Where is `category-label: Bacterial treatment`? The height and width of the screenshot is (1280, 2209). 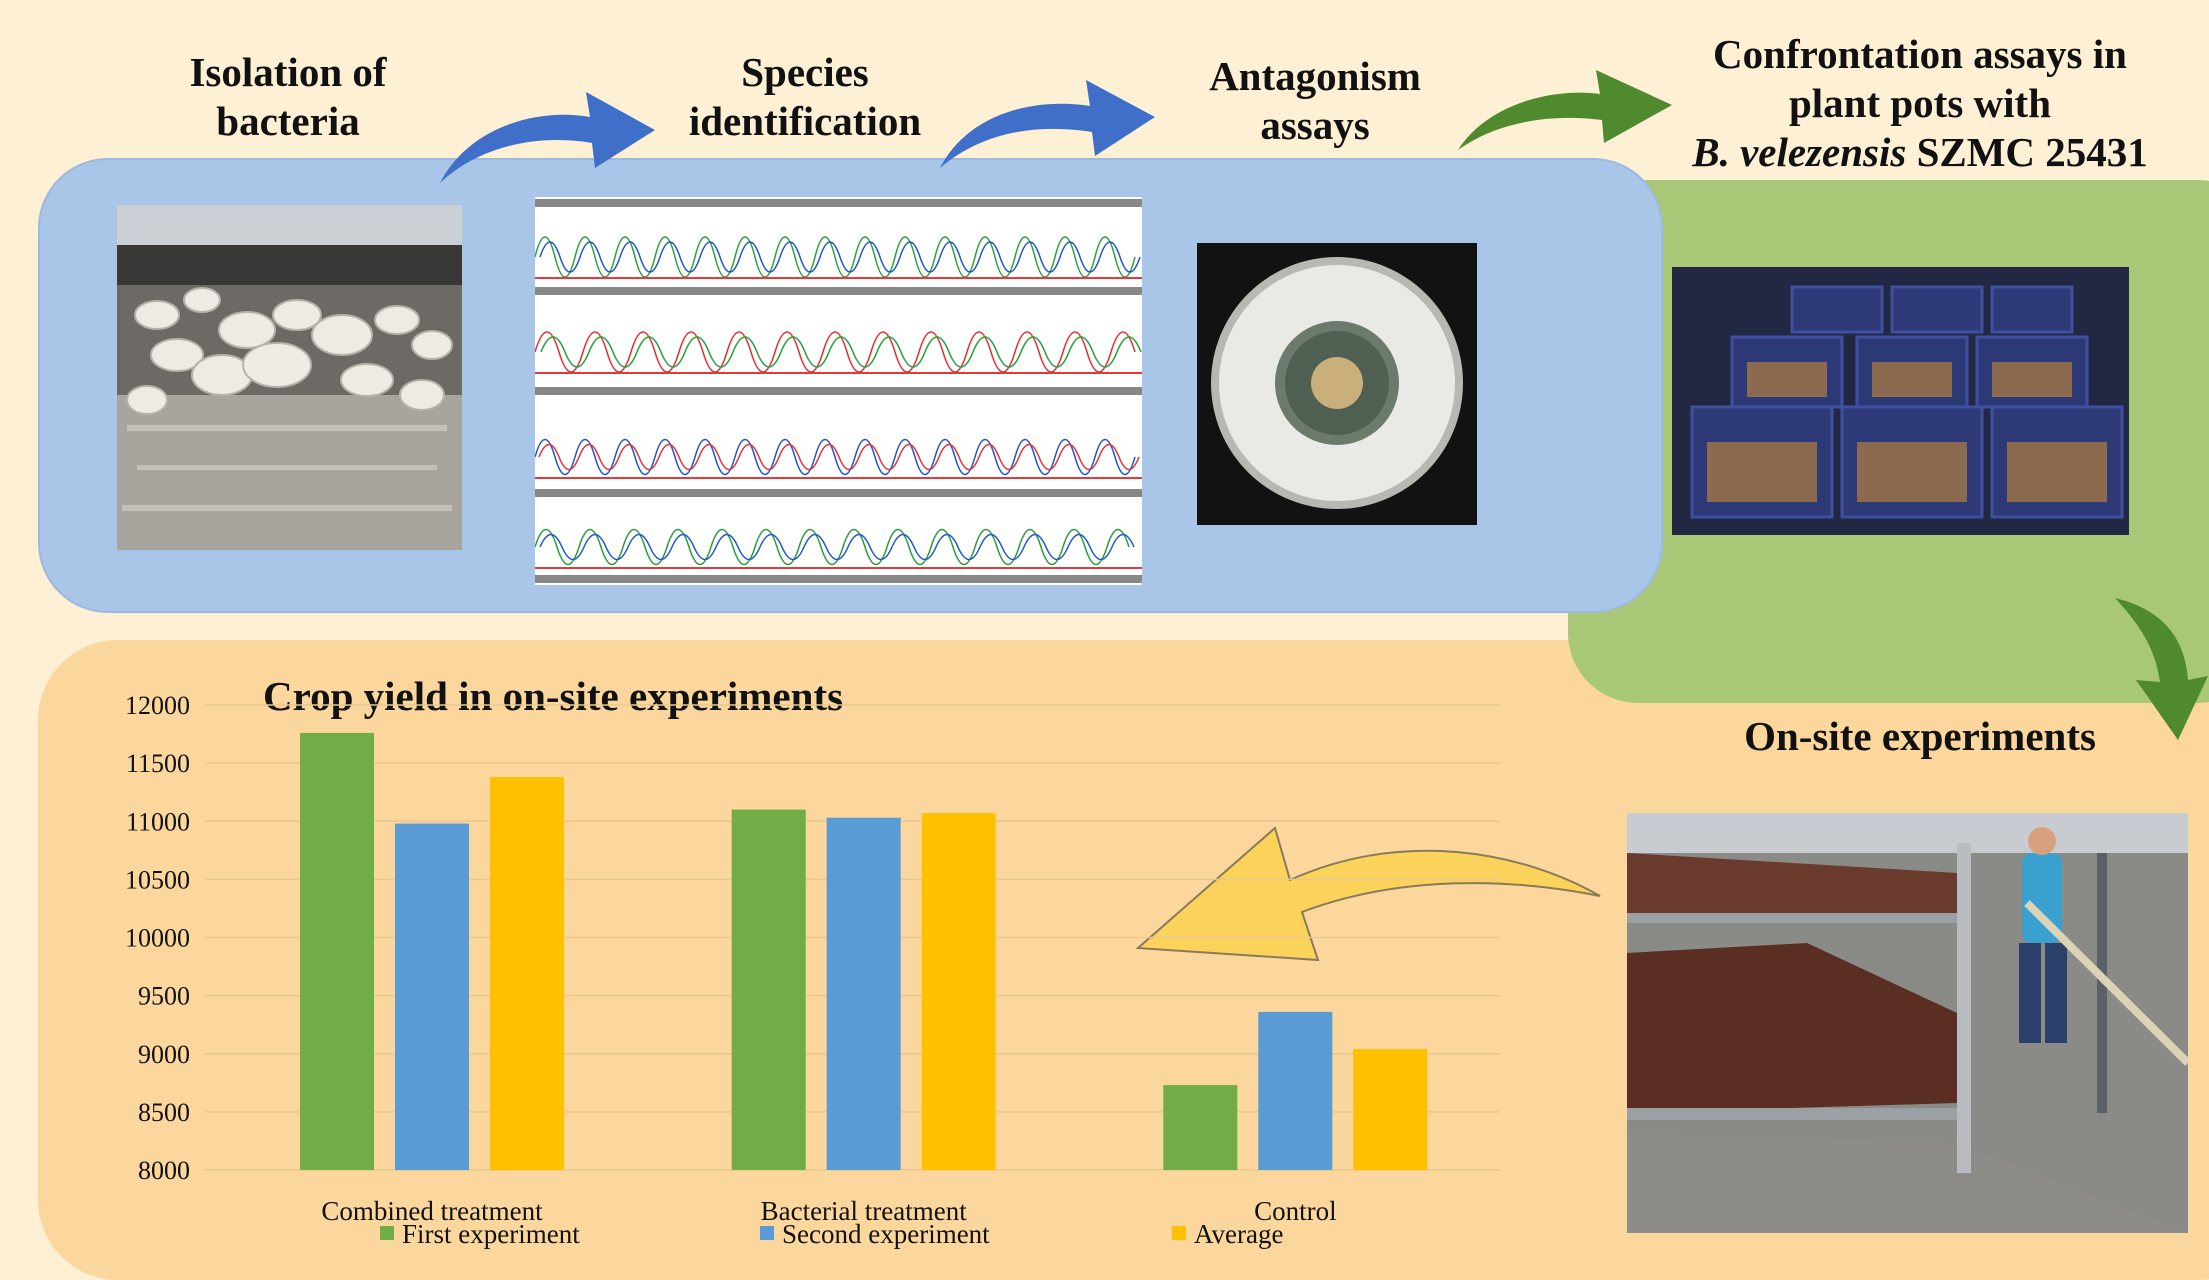
category-label: Bacterial treatment is located at coordinates (864, 1211).